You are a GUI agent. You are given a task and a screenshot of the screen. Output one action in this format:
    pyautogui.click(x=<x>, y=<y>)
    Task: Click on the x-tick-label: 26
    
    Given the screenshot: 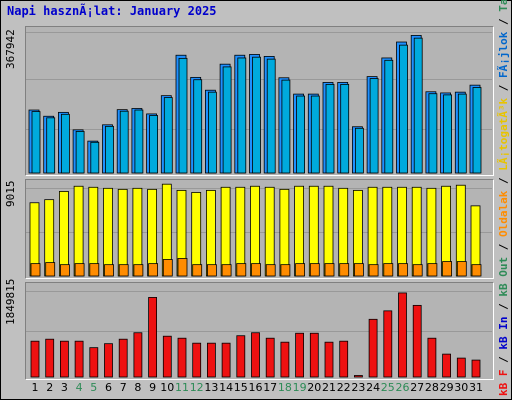 What is the action you would take?
    pyautogui.click(x=402, y=387)
    